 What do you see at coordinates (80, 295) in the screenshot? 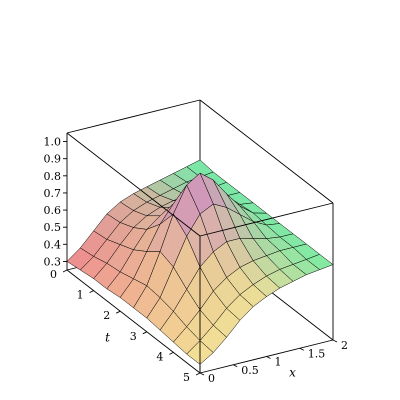
I see `t-tick-label: 1` at bounding box center [80, 295].